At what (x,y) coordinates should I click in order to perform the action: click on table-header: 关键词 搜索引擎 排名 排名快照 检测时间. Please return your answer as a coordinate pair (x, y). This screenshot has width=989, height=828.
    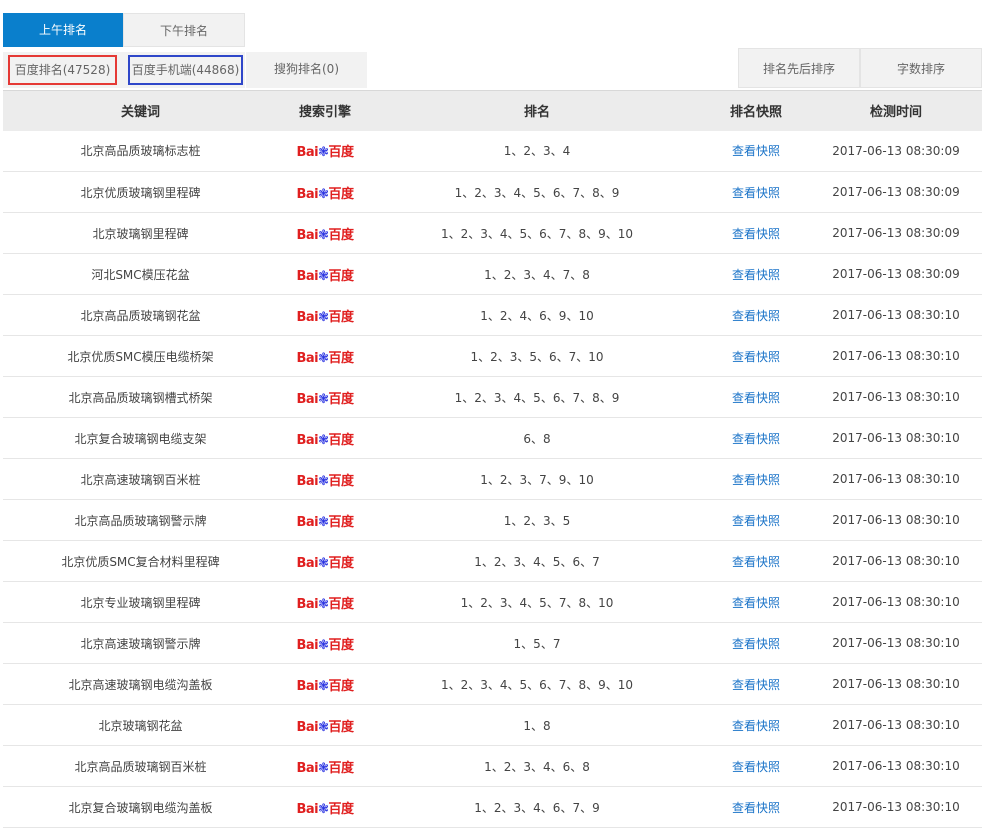
    Looking at the image, I should click on (492, 110).